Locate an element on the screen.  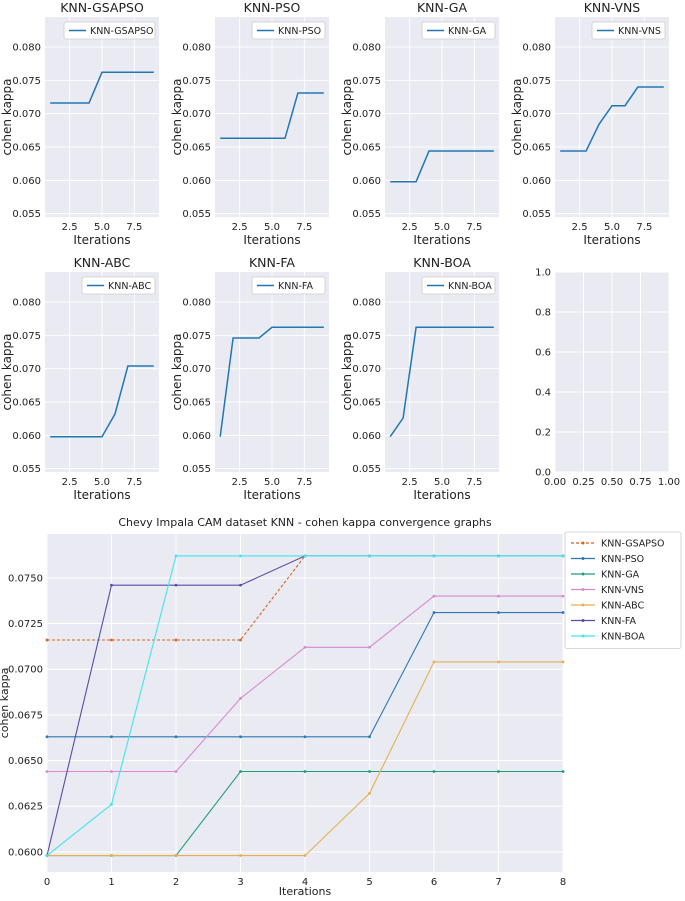
x-tick-label: 5 is located at coordinates (369, 882).